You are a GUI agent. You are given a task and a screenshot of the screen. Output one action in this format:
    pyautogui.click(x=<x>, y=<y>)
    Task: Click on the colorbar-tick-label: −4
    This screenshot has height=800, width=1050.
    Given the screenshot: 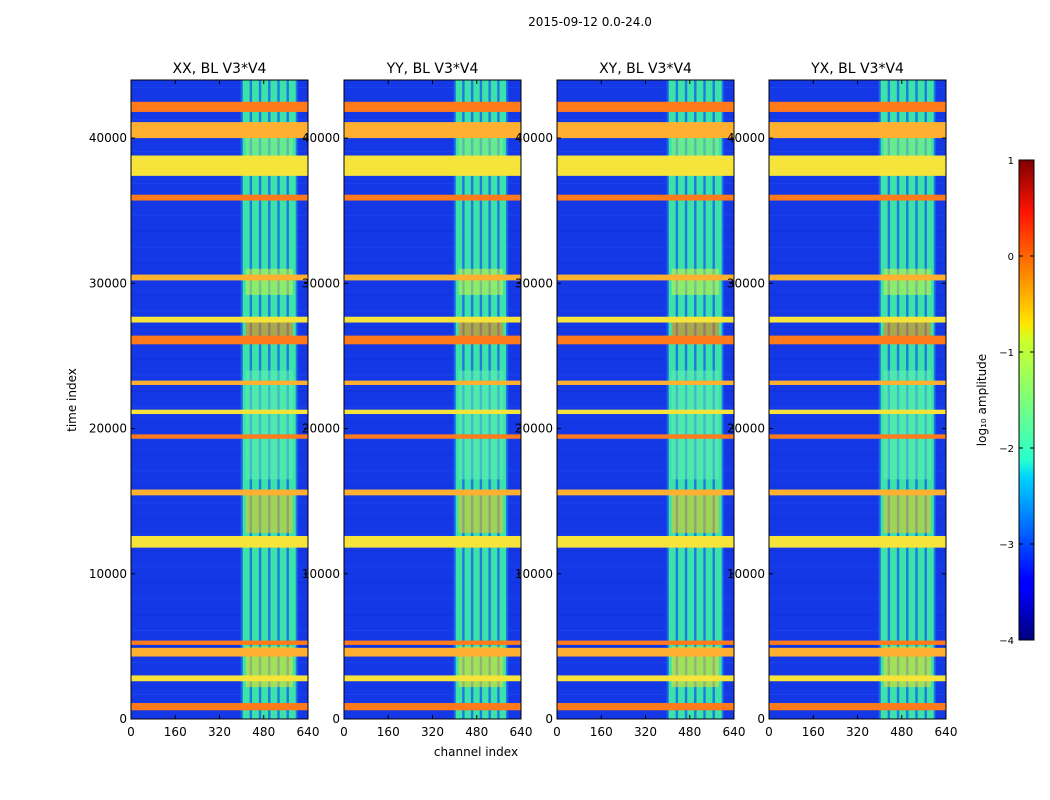 What is the action you would take?
    pyautogui.click(x=1006, y=641)
    